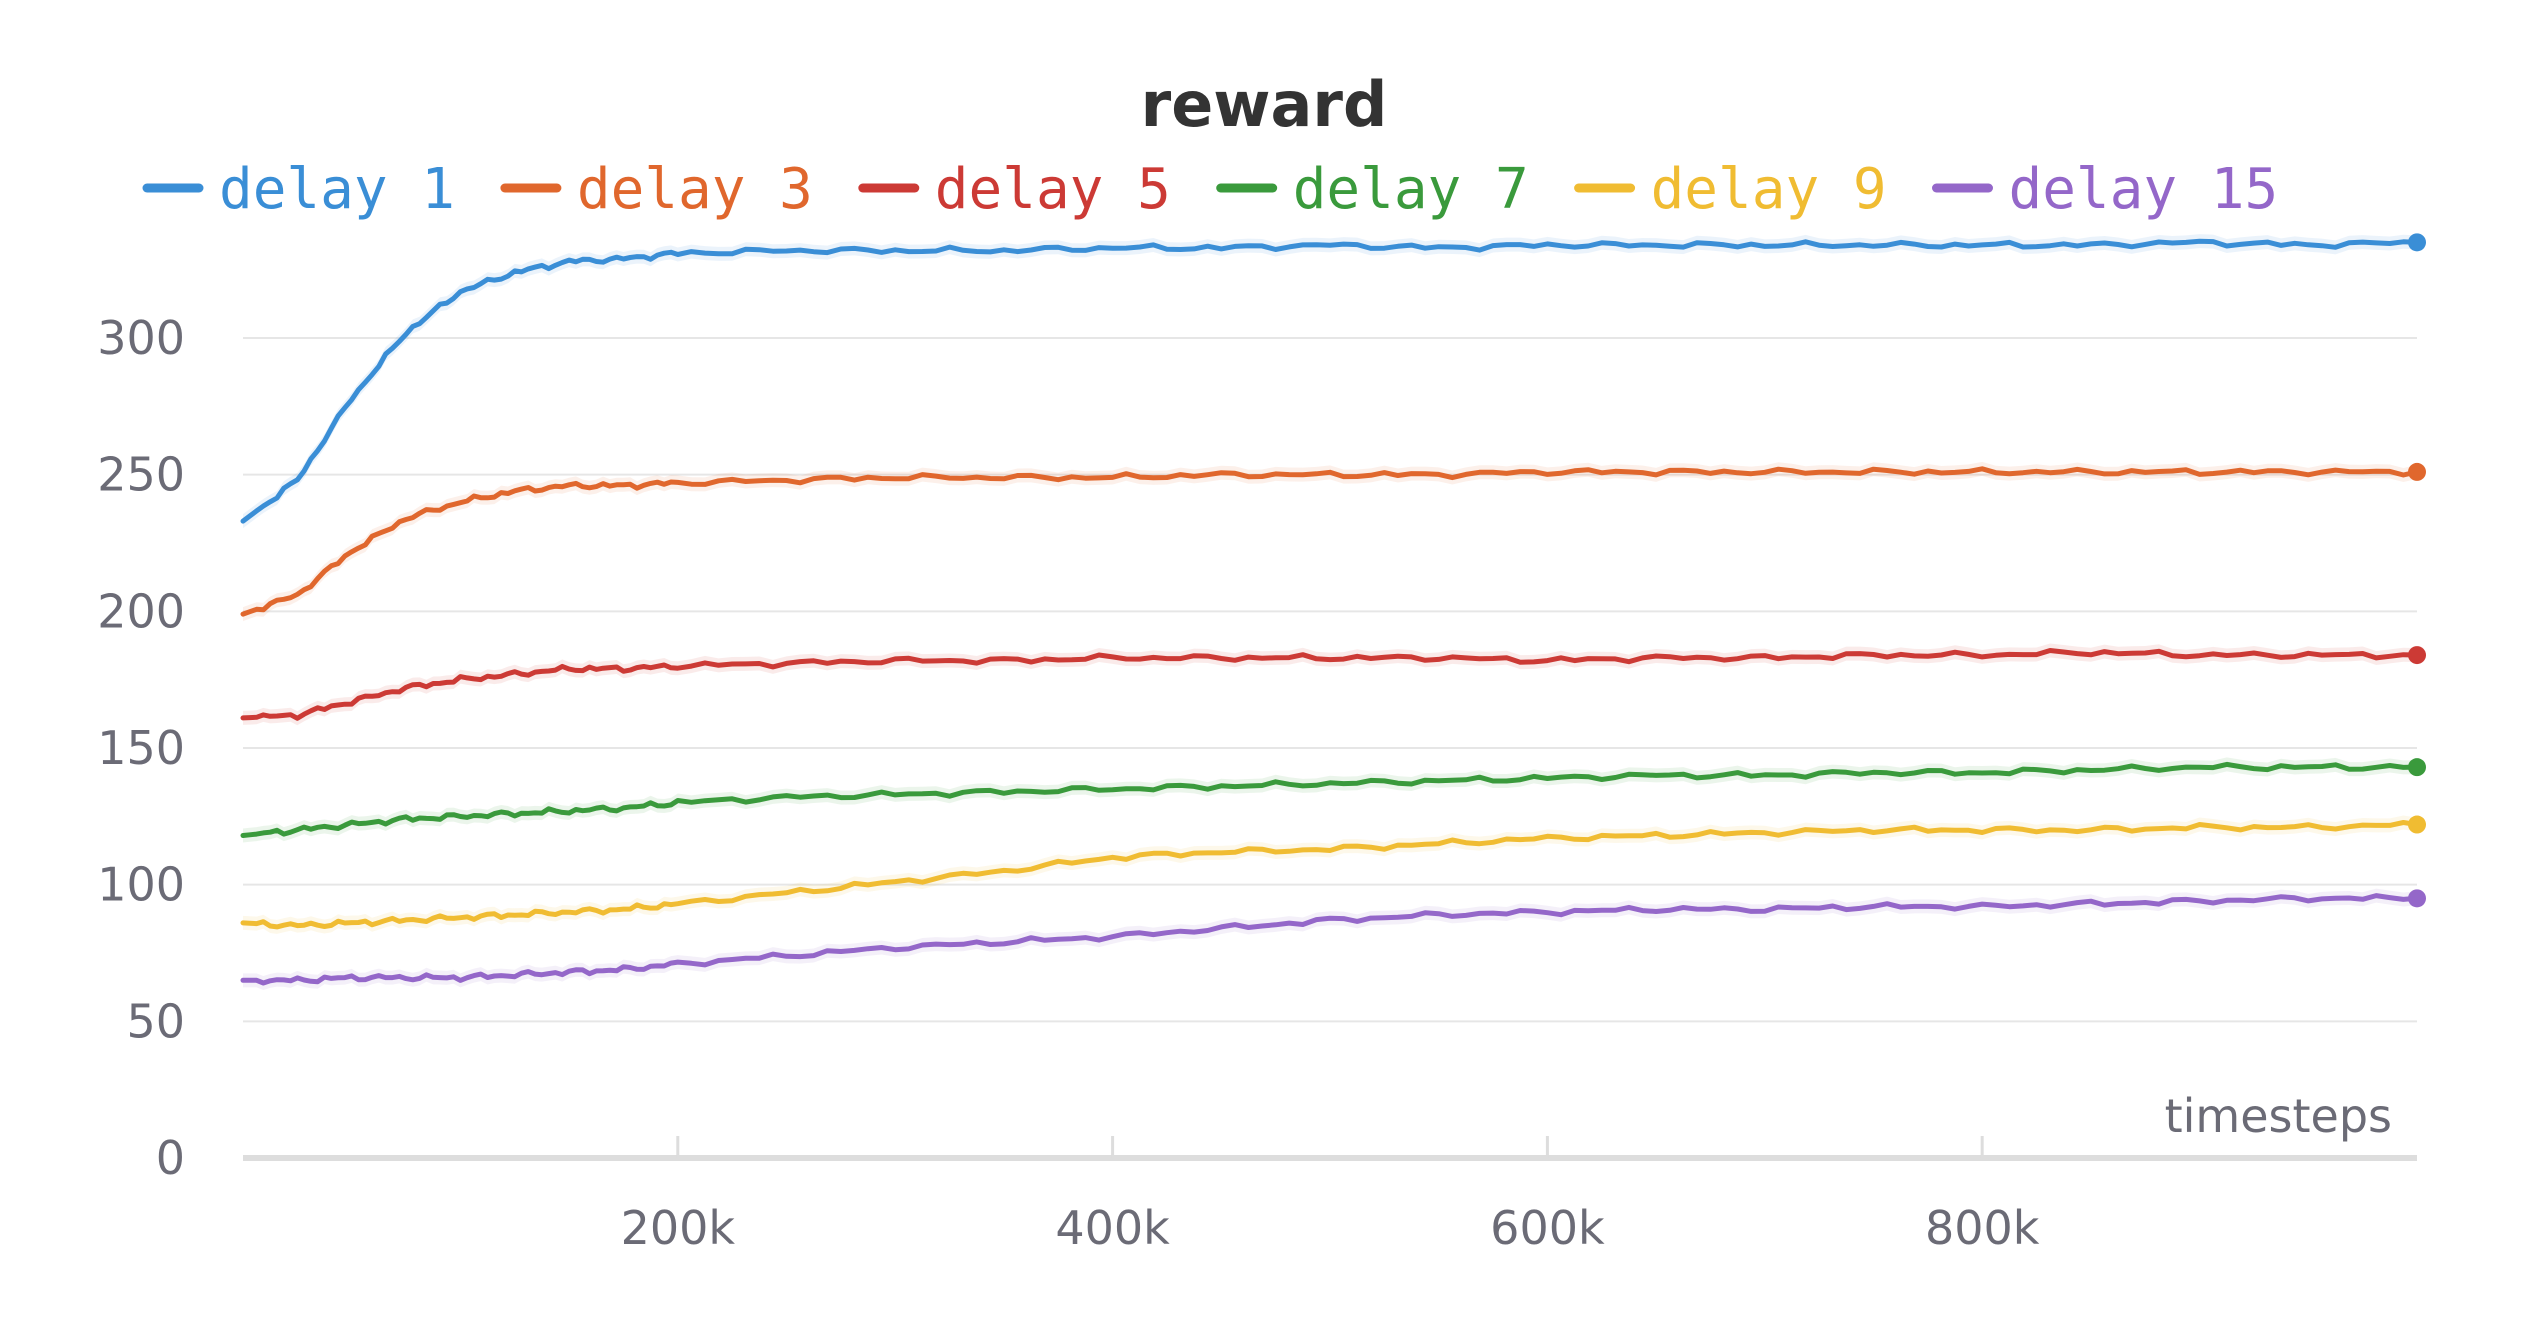 This screenshot has height=1328, width=2528. What do you see at coordinates (2417, 570) in the screenshot?
I see `series-endpoints` at bounding box center [2417, 570].